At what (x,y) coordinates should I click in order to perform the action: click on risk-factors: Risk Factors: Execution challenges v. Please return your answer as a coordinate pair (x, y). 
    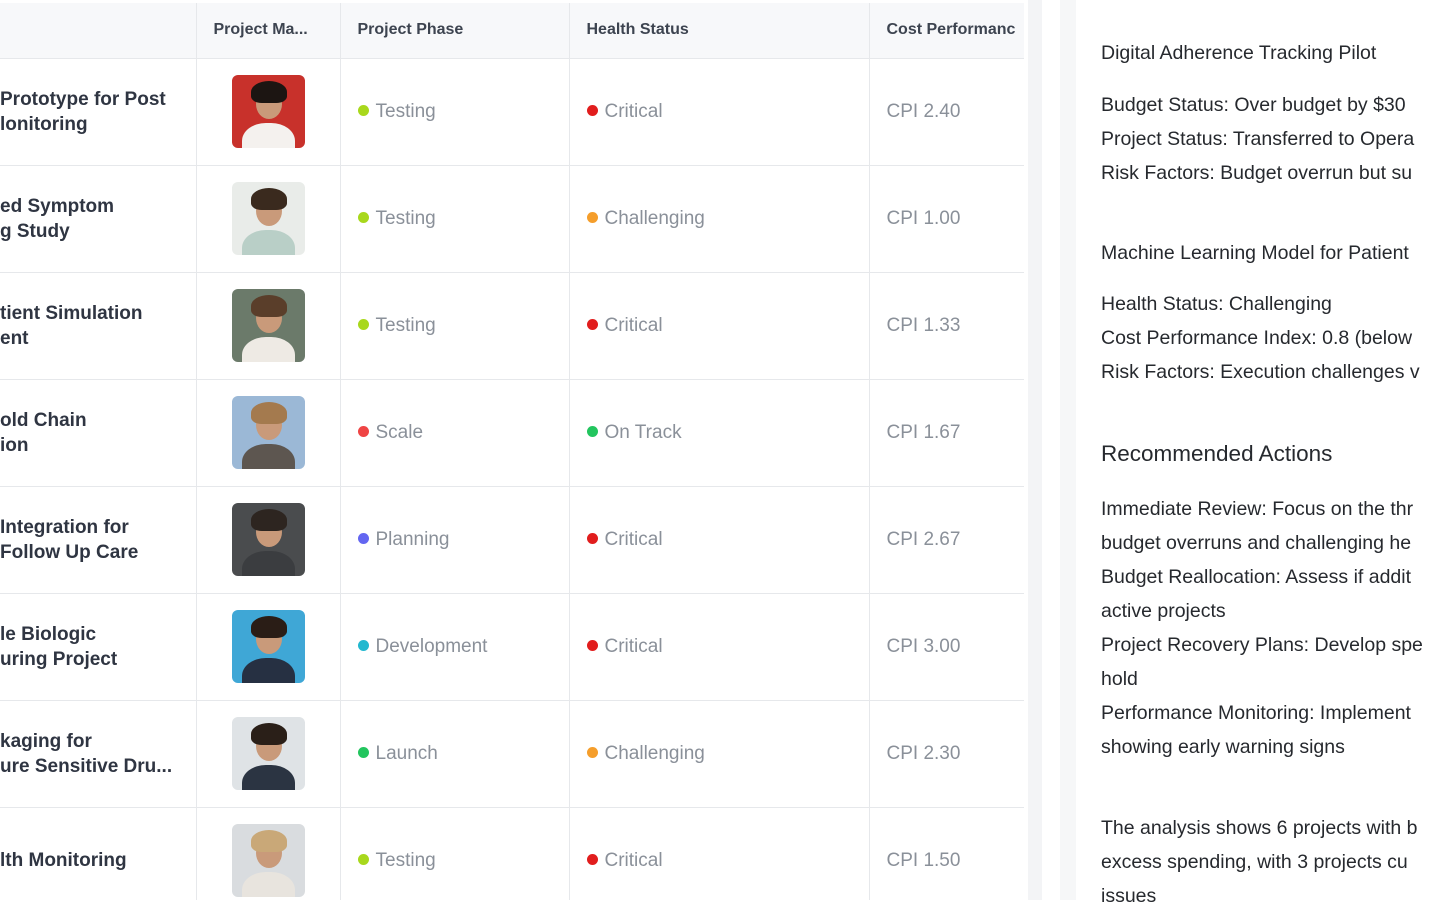
    Looking at the image, I should click on (1260, 372).